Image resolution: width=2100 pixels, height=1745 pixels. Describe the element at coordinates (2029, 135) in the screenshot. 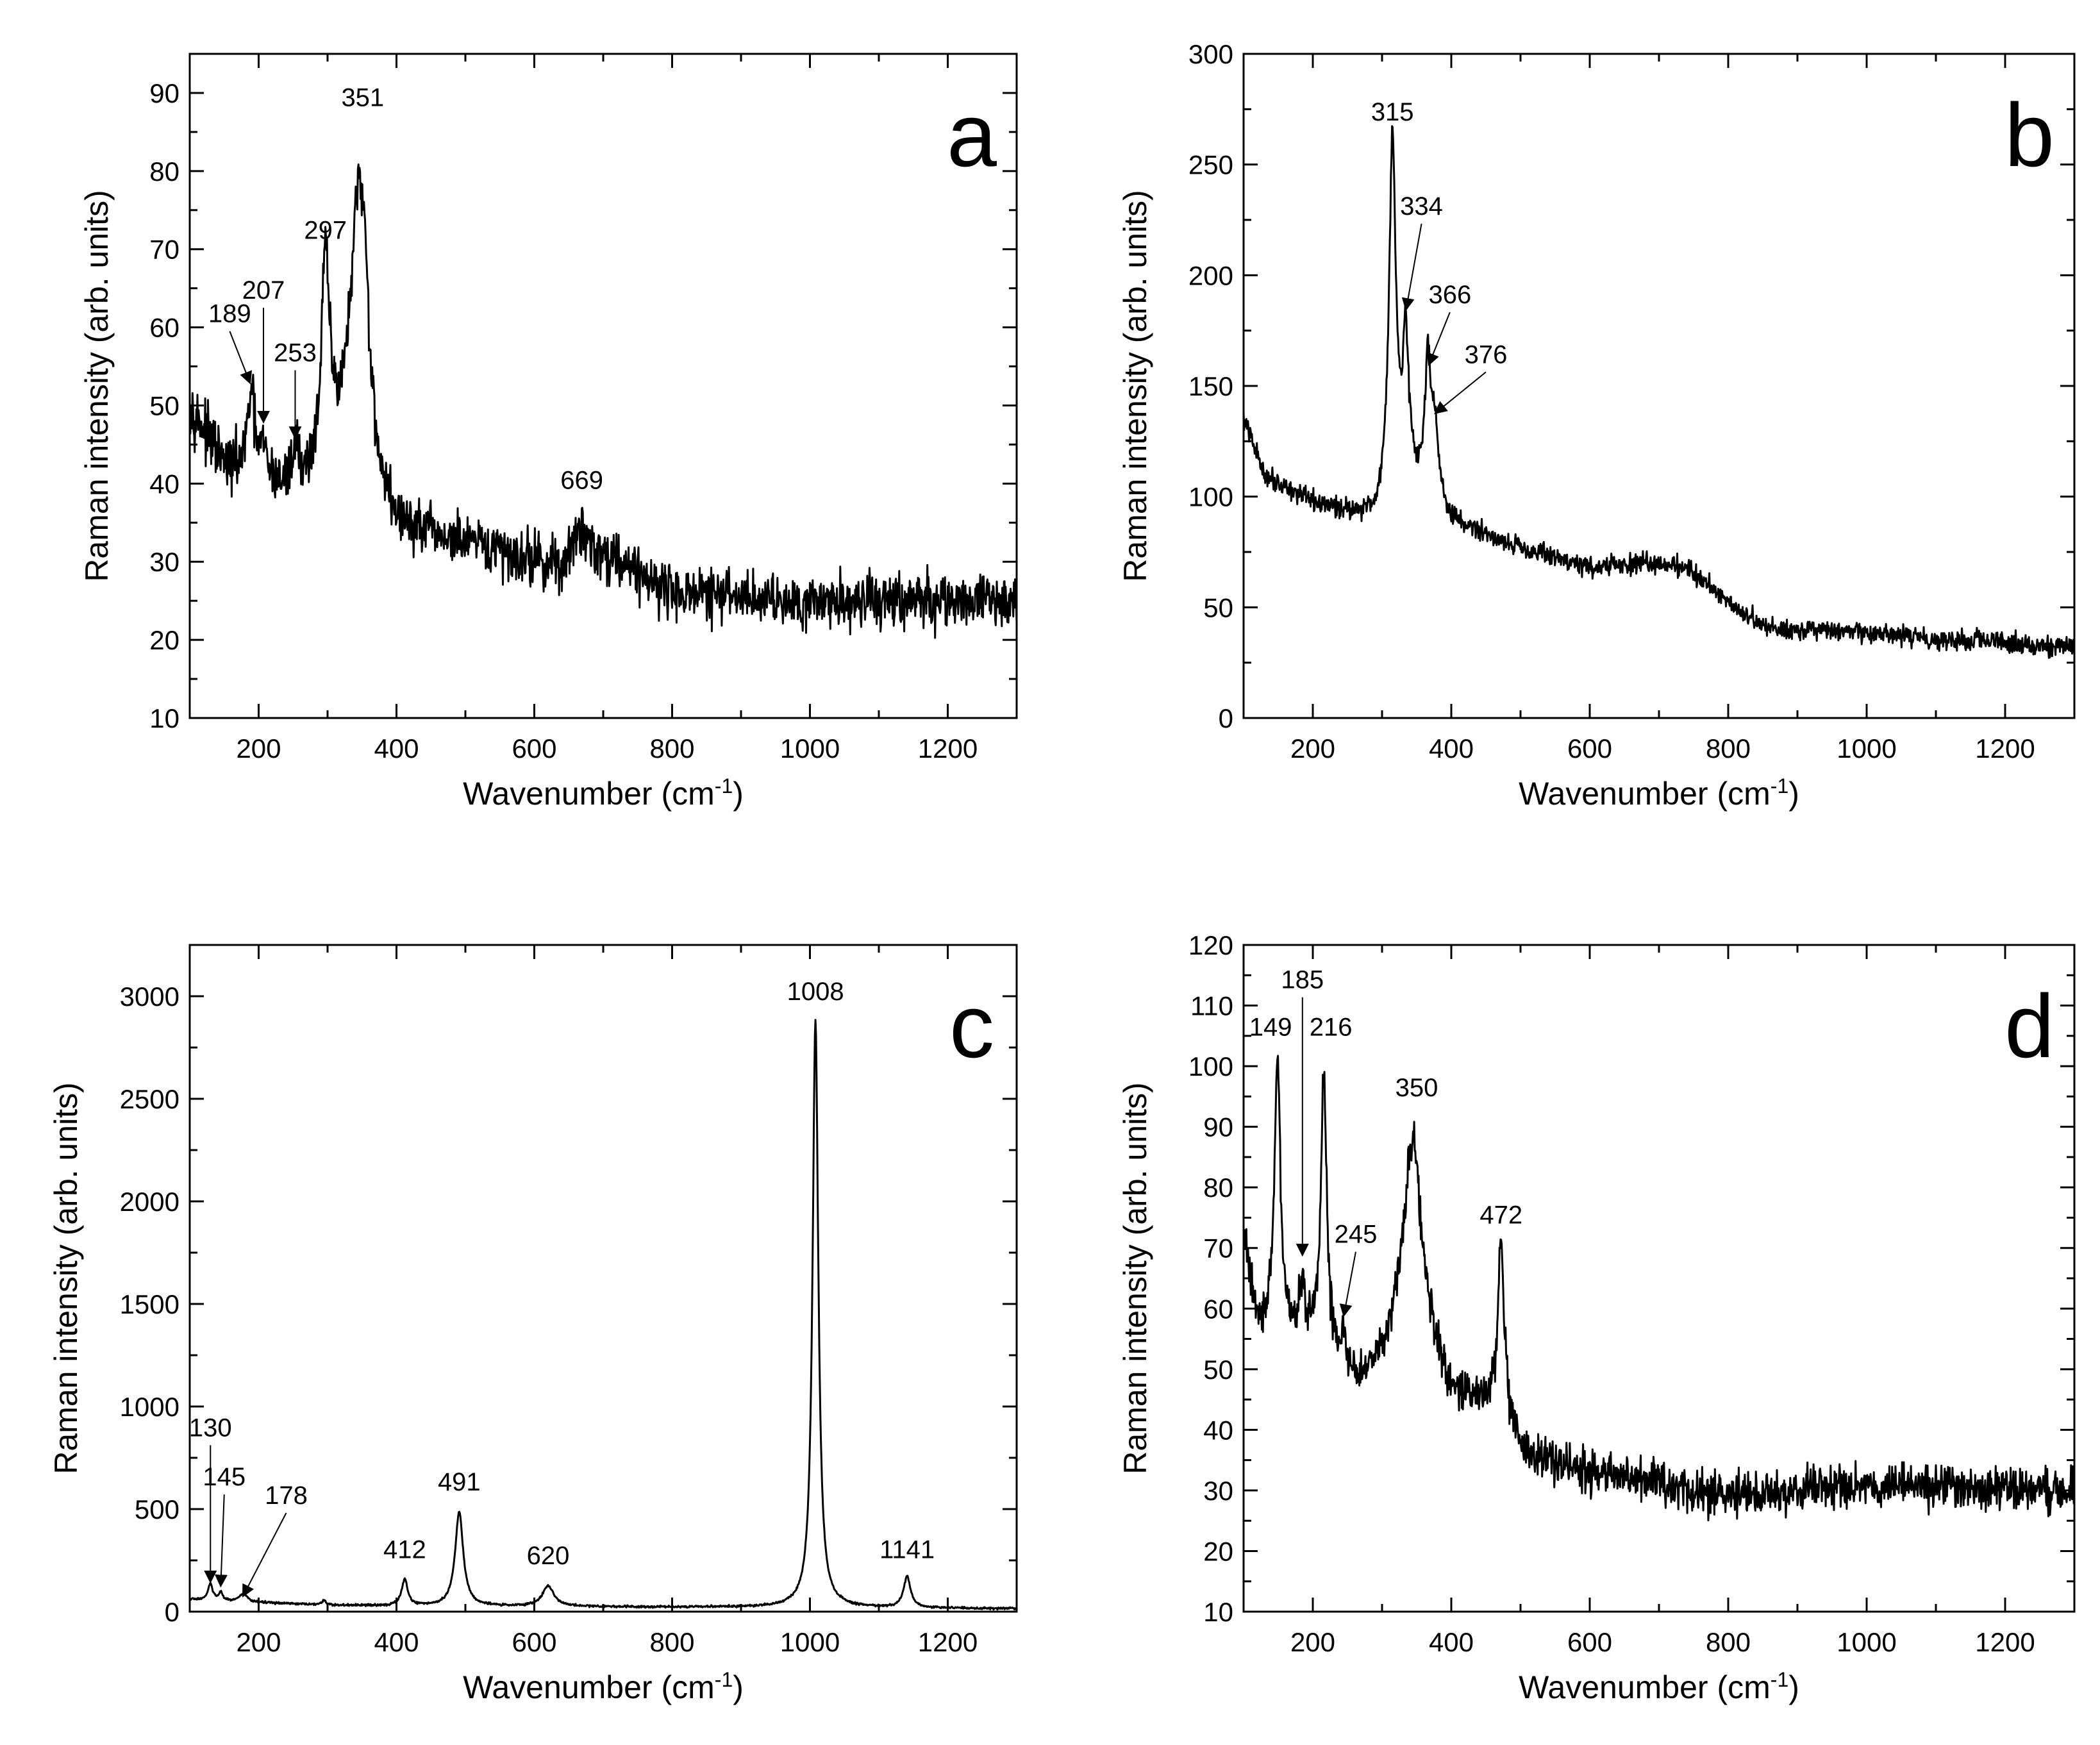

I see `panel-label: b` at that location.